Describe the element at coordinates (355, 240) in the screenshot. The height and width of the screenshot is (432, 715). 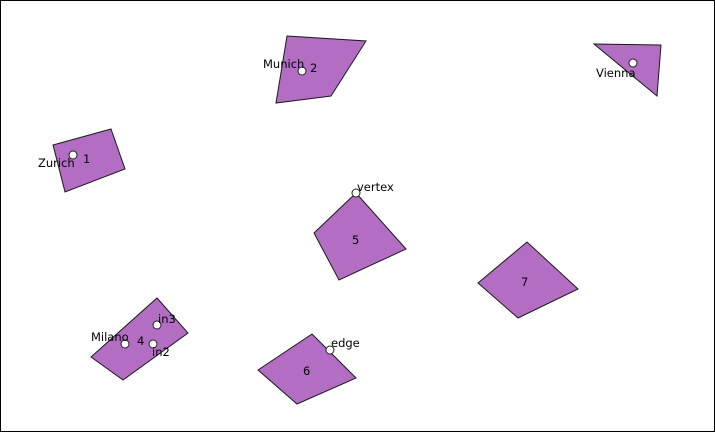
I see `polygon-label-5: 5` at that location.